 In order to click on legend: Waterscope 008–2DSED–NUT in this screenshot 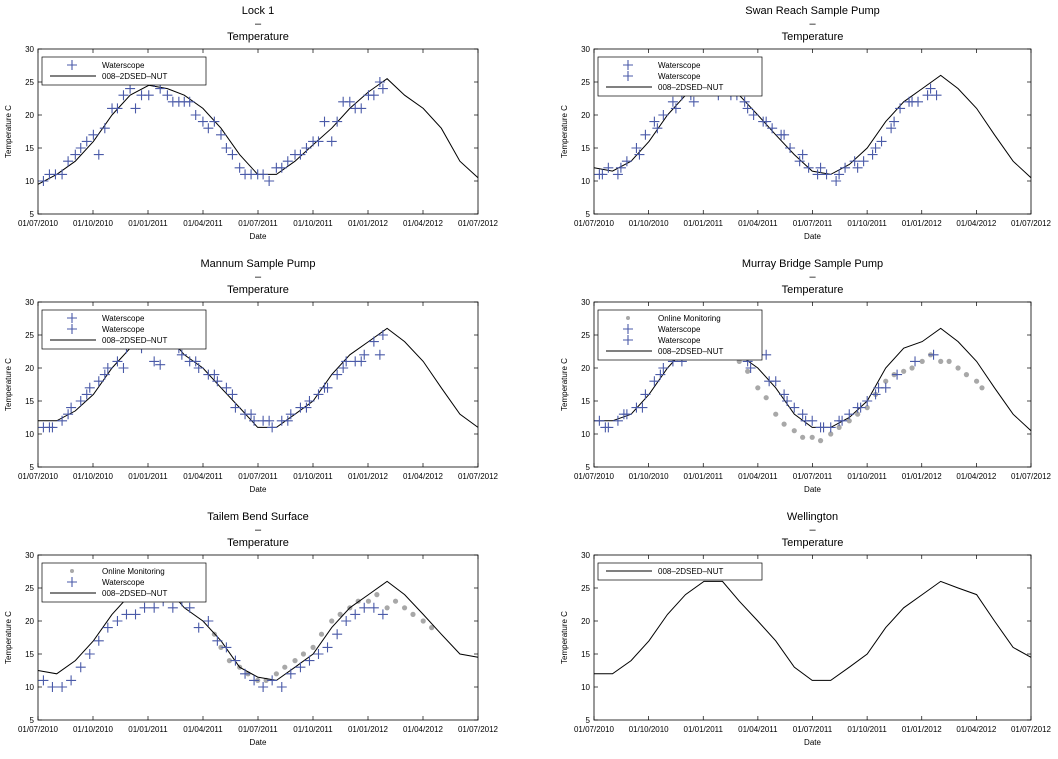, I will do `click(124, 71)`.